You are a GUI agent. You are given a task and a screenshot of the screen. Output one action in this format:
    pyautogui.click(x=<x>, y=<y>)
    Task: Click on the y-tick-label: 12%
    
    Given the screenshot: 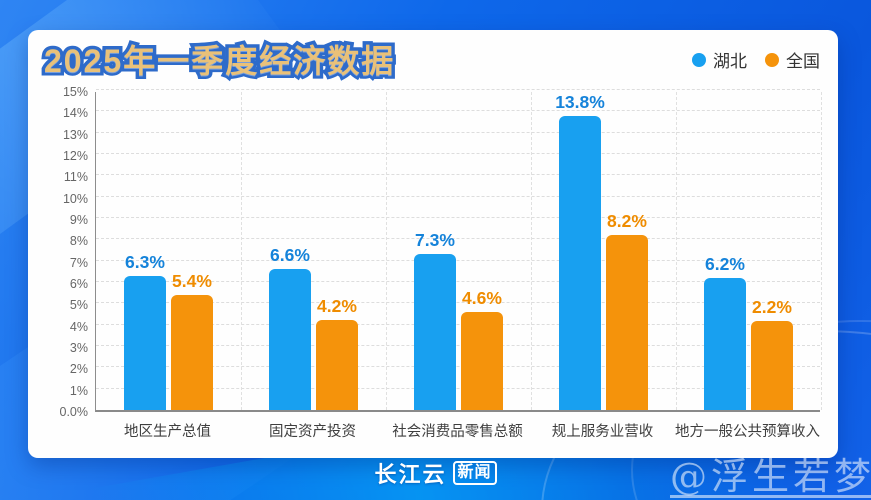 What is the action you would take?
    pyautogui.click(x=75, y=156)
    